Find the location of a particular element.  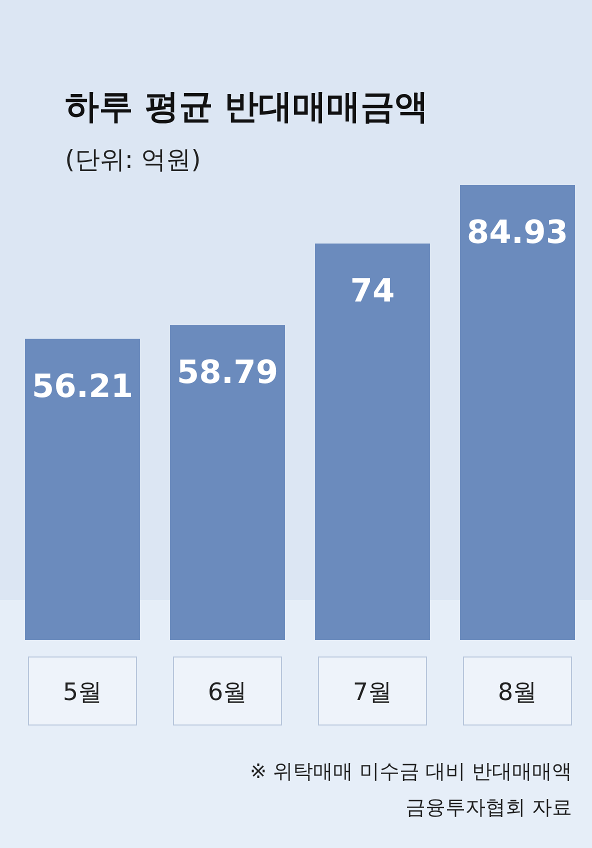

text: 금융투자협회 자료 is located at coordinates (489, 807).